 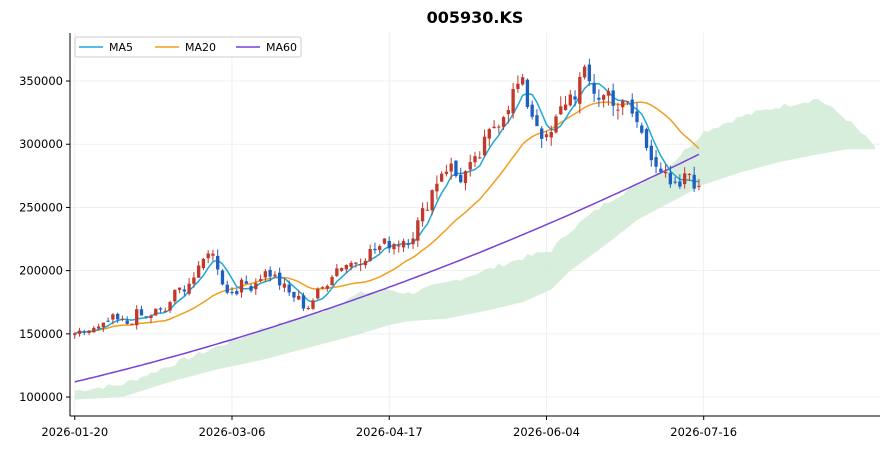 What do you see at coordinates (41, 334) in the screenshot?
I see `y-tick-label: 150000` at bounding box center [41, 334].